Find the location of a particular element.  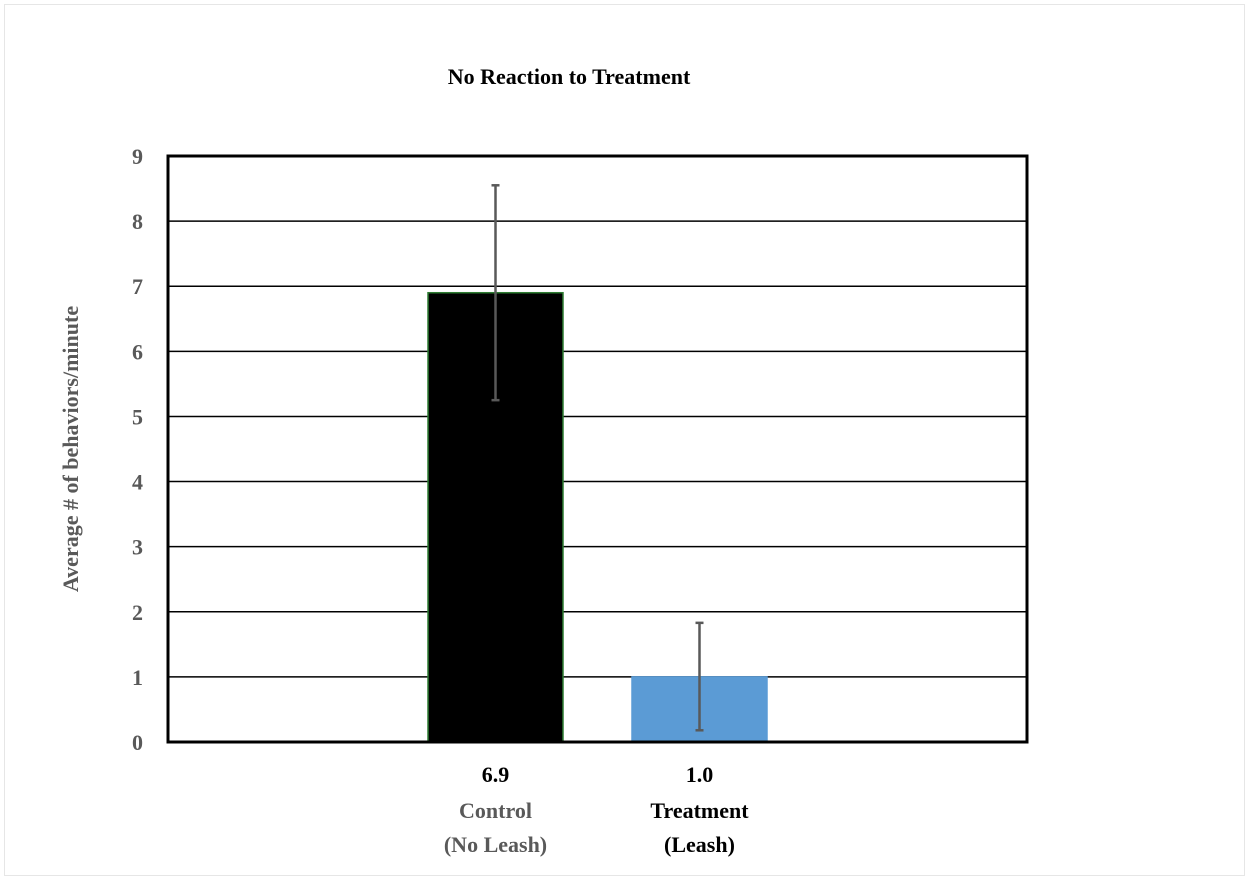

y-tick-label: 7 is located at coordinates (137, 286).